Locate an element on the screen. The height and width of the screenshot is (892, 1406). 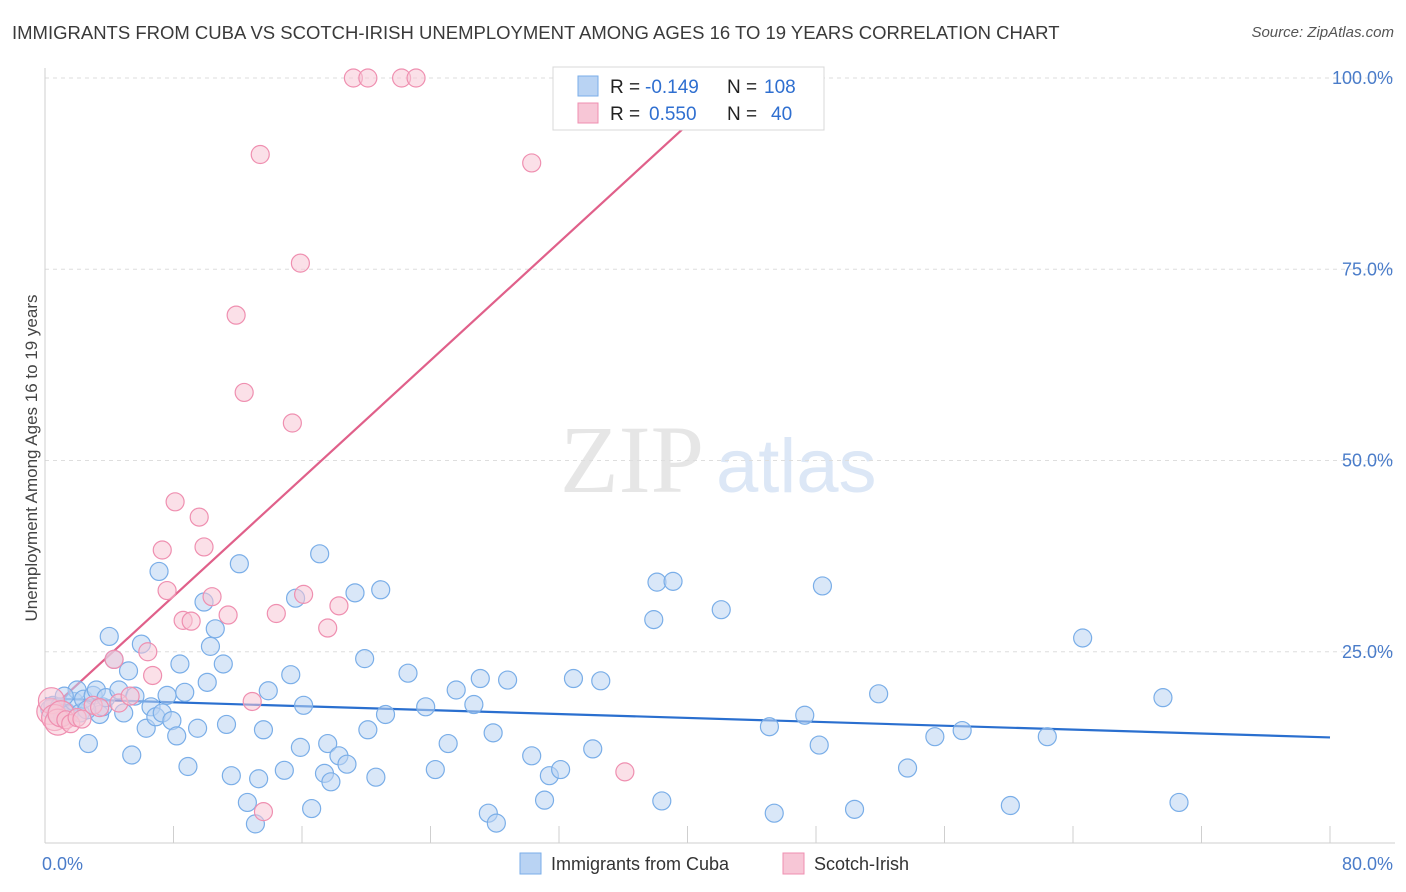
bottom-legend-label-cuba: Immigrants from Cuba is located at coordinates (640, 864).